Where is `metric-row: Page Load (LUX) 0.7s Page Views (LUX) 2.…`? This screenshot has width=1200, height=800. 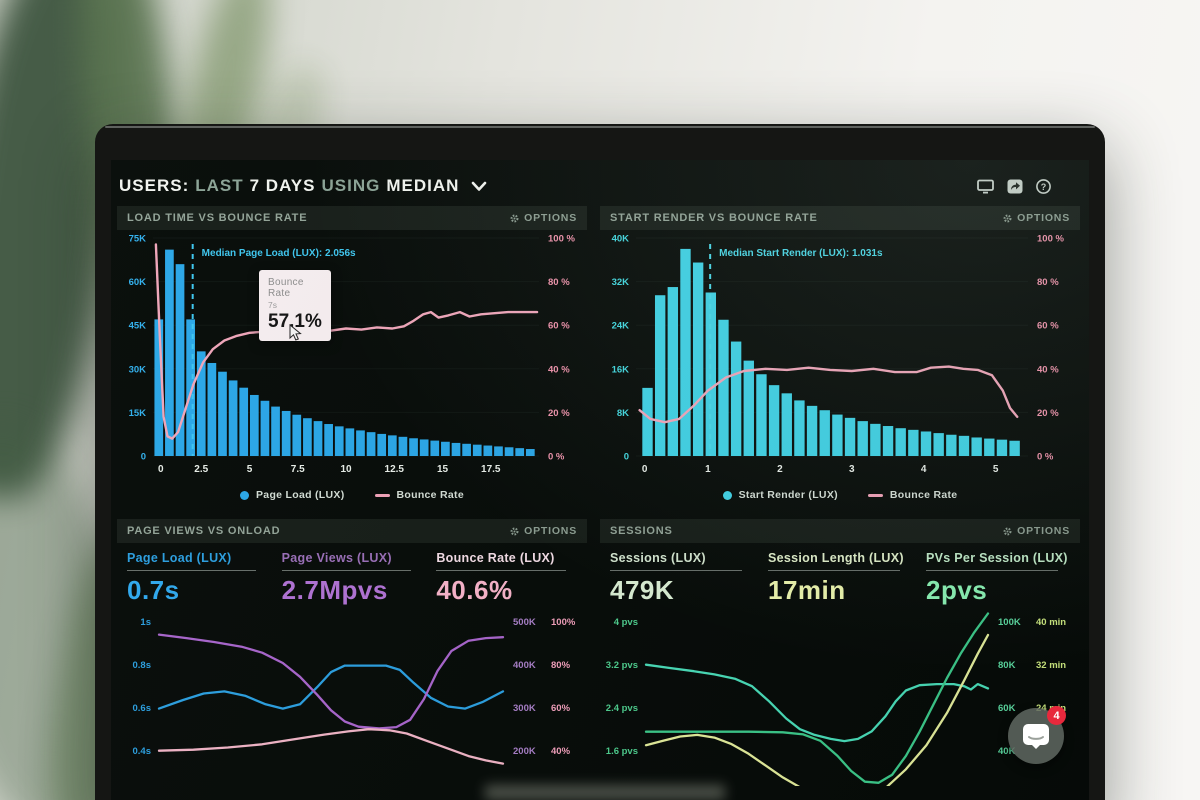
metric-row: Page Load (LUX) 0.7s Page Views (LUX) 2.… is located at coordinates (352, 575).